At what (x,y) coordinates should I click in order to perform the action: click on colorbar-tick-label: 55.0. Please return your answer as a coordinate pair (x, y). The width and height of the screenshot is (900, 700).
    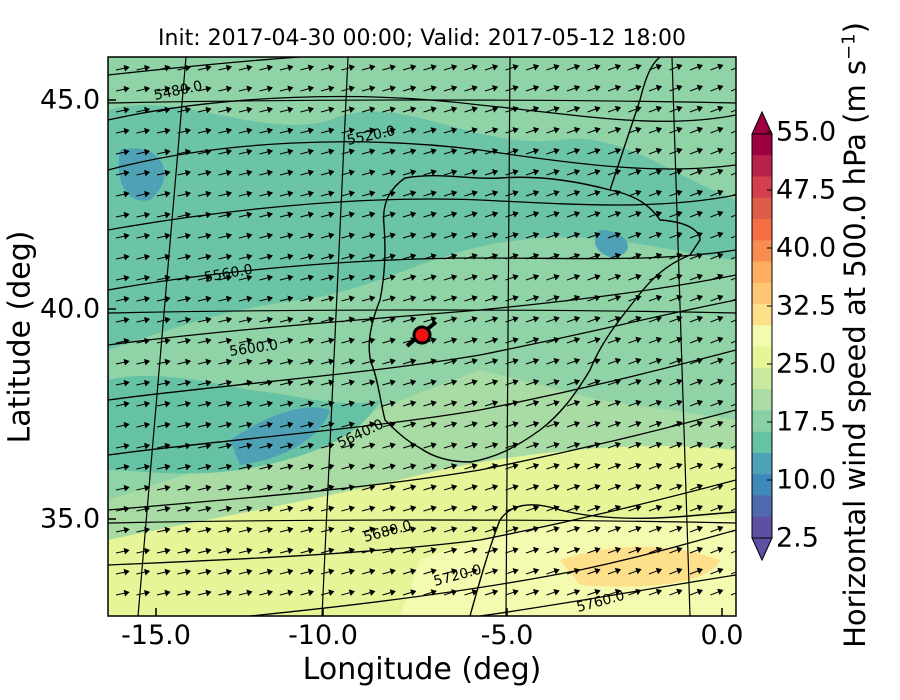
    Looking at the image, I should click on (806, 132).